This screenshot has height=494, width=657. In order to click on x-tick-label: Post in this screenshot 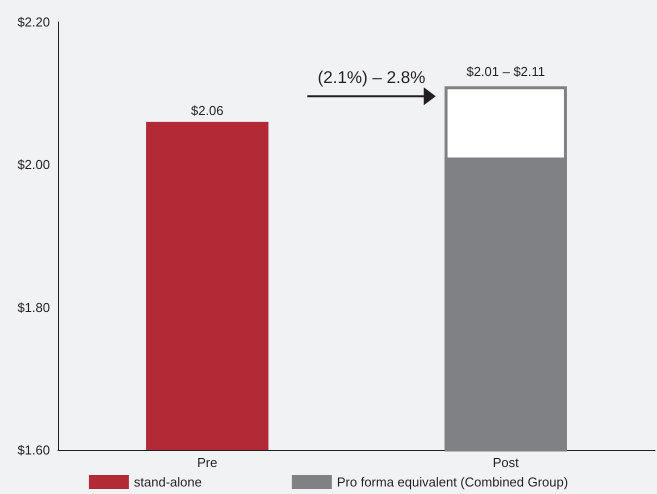, I will do `click(506, 462)`.